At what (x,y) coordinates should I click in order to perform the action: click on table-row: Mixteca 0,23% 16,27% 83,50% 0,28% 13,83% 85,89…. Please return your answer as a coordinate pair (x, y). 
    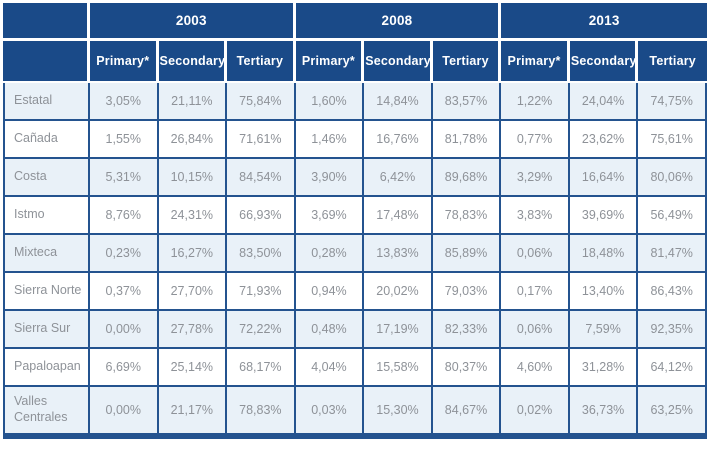
    Looking at the image, I should click on (355, 254).